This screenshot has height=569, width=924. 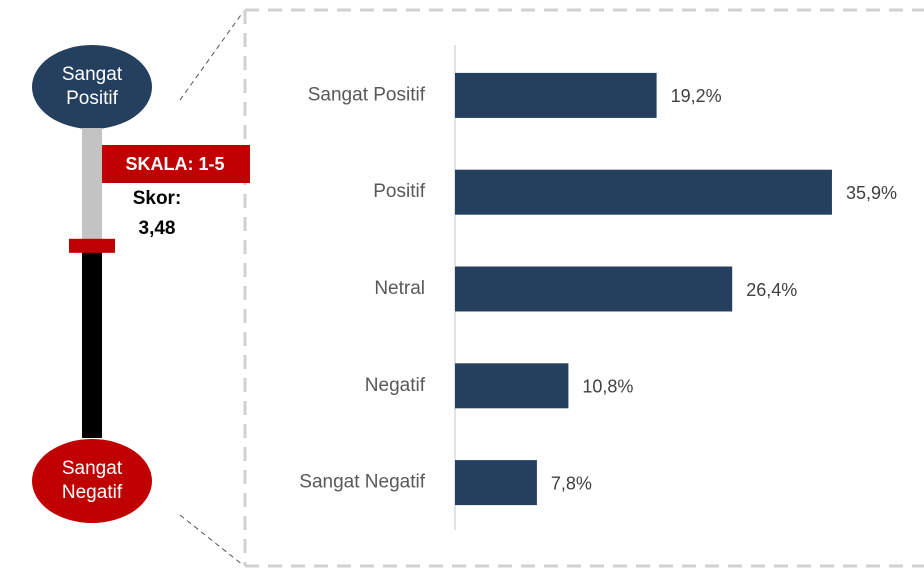 I want to click on score-label: 3,48, so click(x=157, y=228).